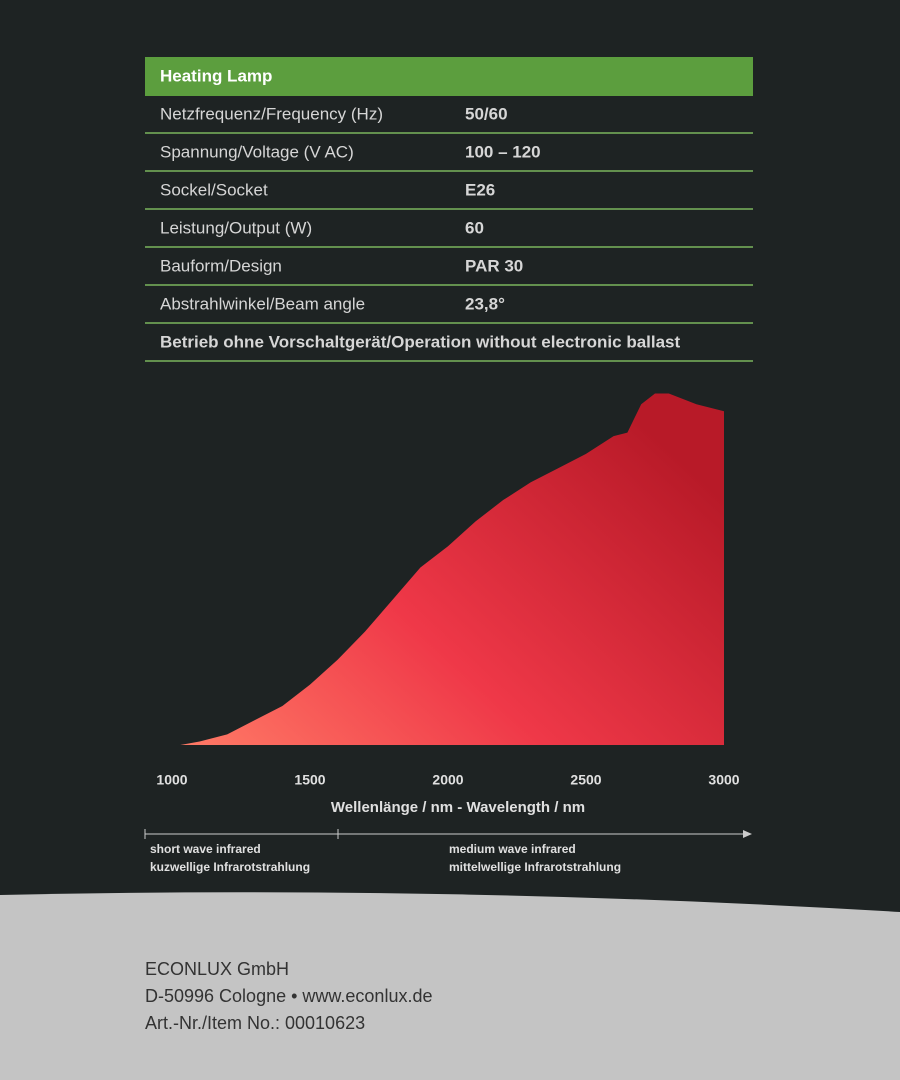  I want to click on table-header, so click(449, 76).